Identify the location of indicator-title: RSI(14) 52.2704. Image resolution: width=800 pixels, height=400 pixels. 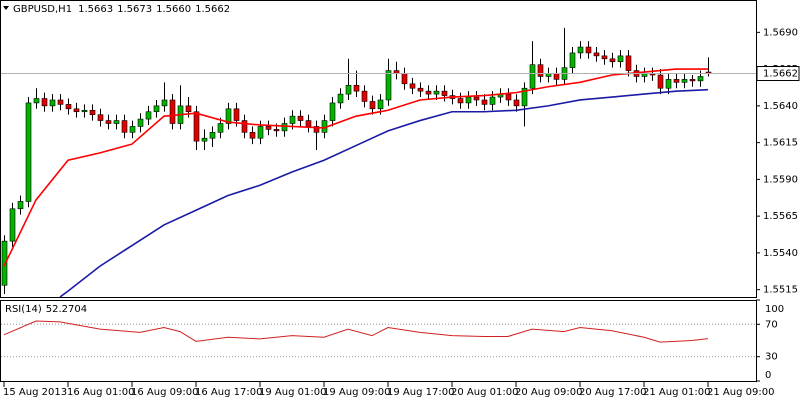
(46, 309).